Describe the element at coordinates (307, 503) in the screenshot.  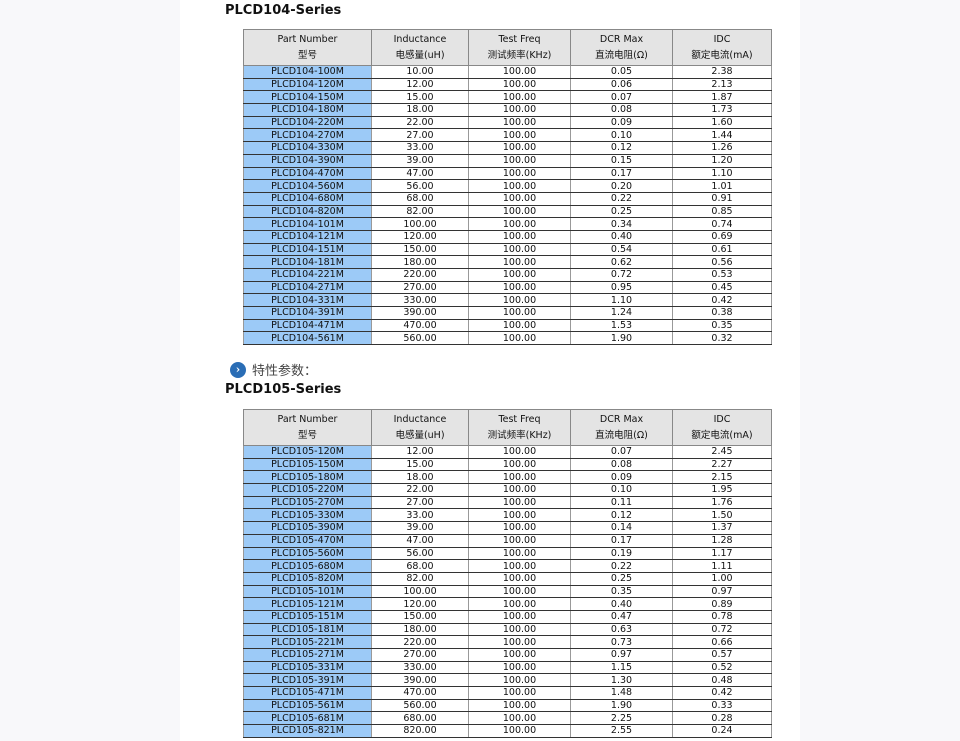
I see `part-number-cell: PLCD105-270M` at that location.